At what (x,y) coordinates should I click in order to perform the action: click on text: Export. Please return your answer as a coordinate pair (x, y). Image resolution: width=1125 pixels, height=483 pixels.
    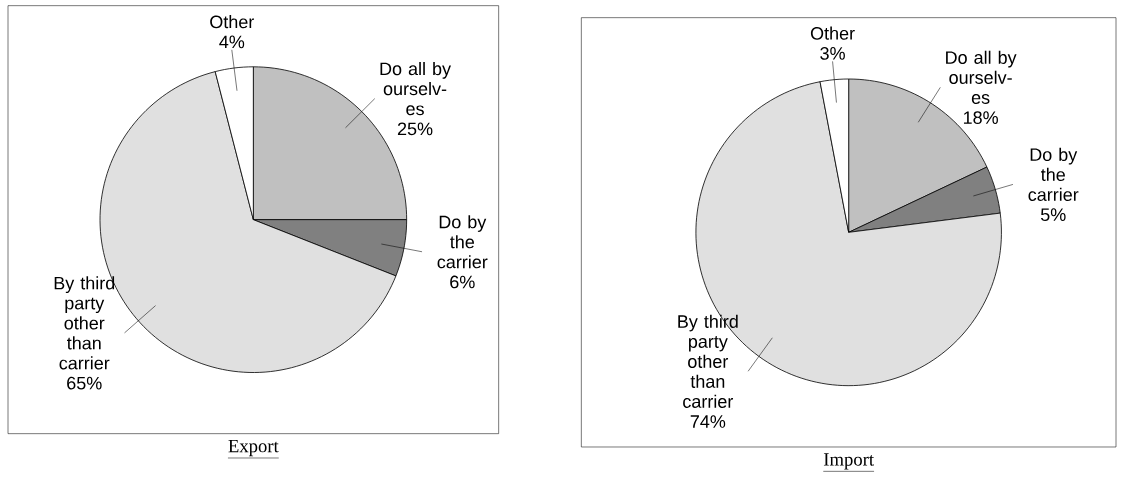
    Looking at the image, I should click on (253, 448).